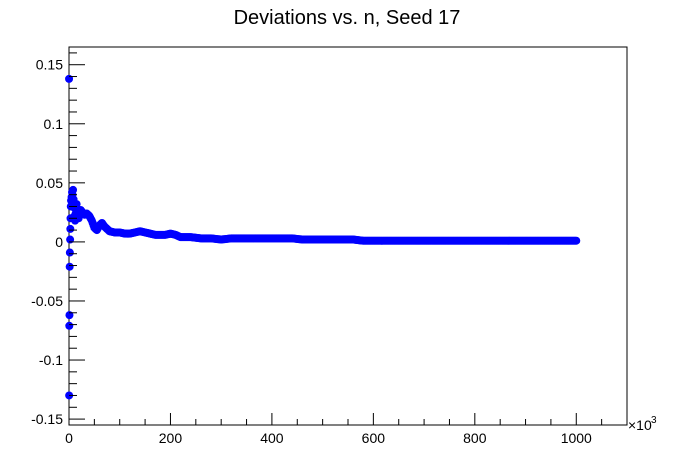  Describe the element at coordinates (49, 65) in the screenshot. I see `y-tick-label: 0.15` at that location.